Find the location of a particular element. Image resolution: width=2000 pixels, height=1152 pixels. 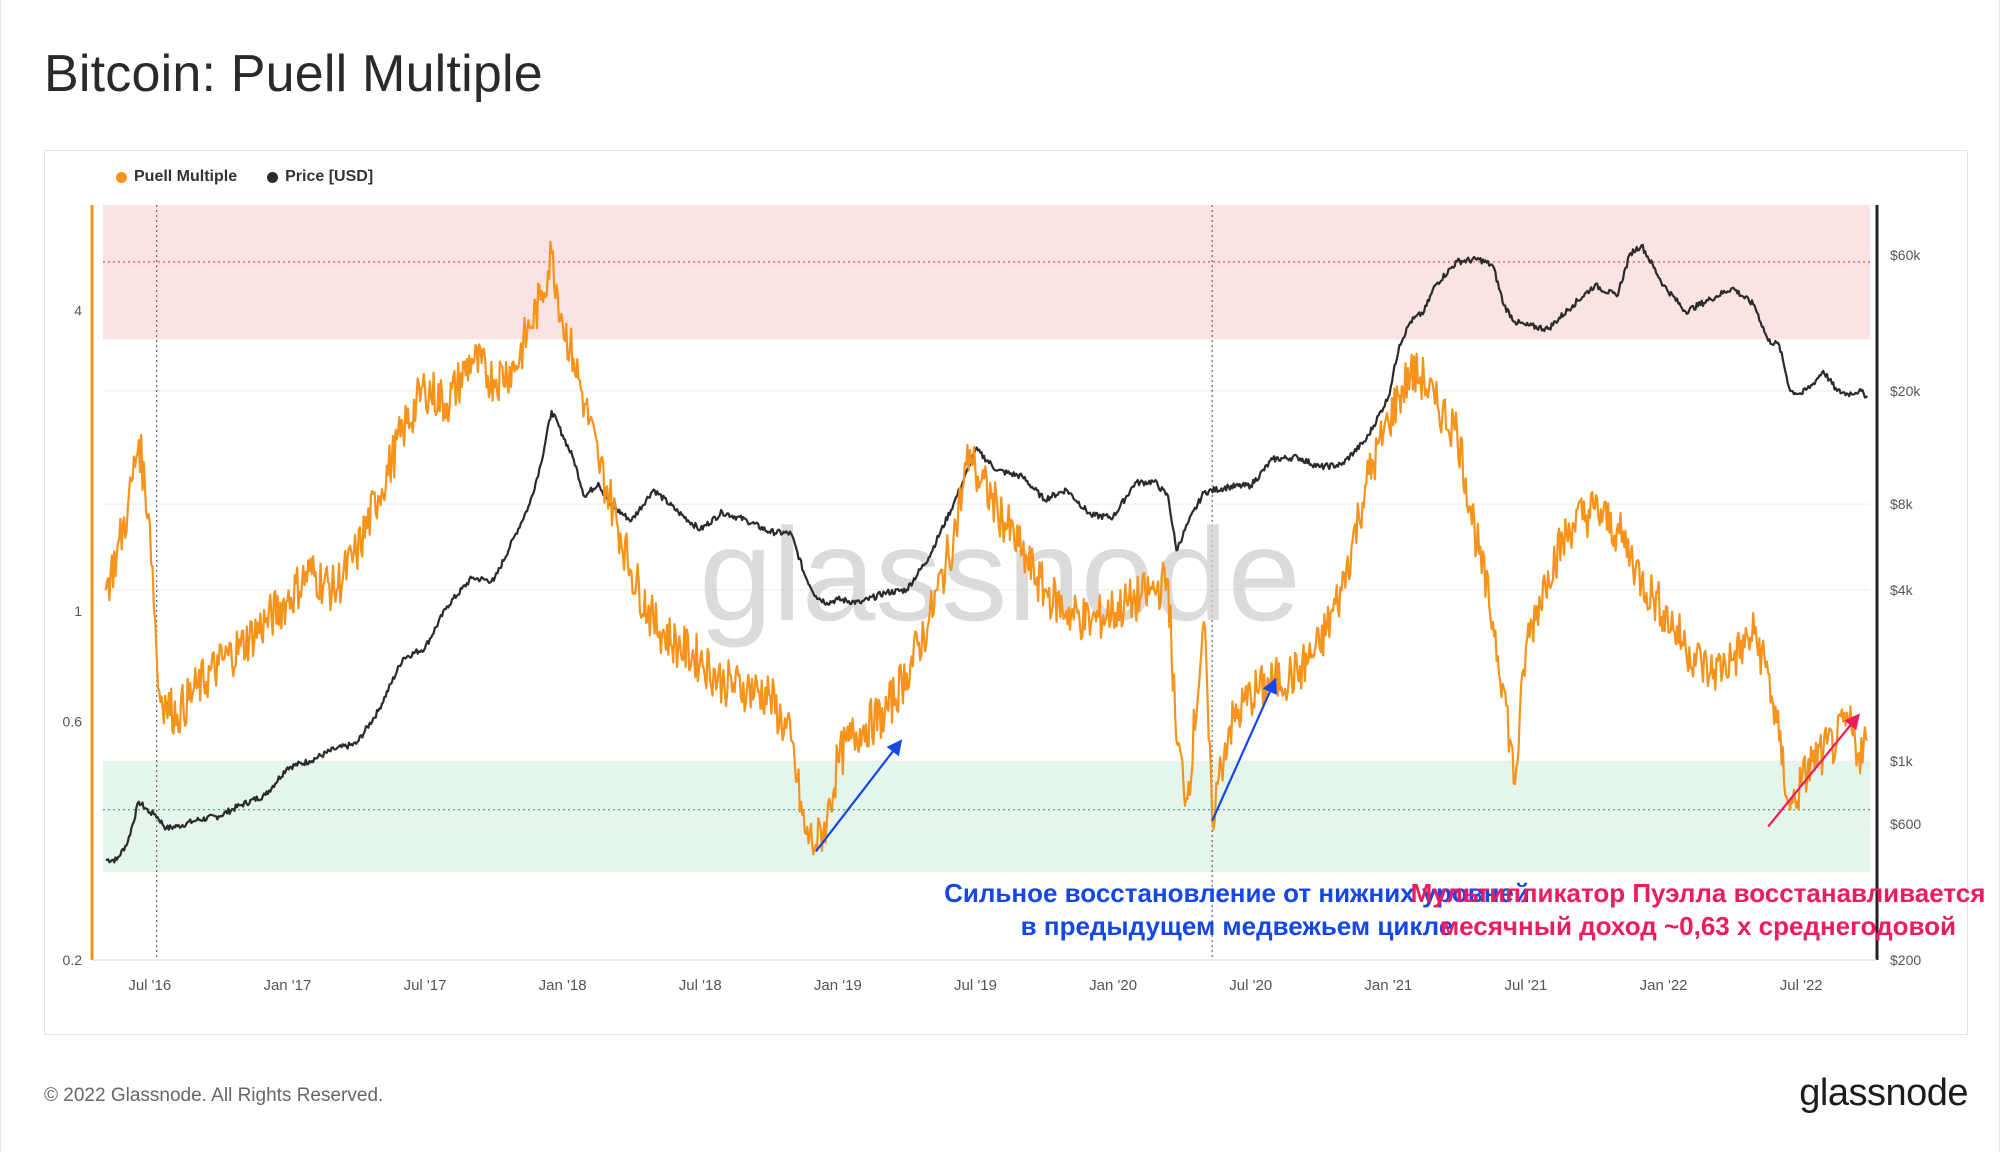

x-tick-label: Jan '22 is located at coordinates (1664, 985).